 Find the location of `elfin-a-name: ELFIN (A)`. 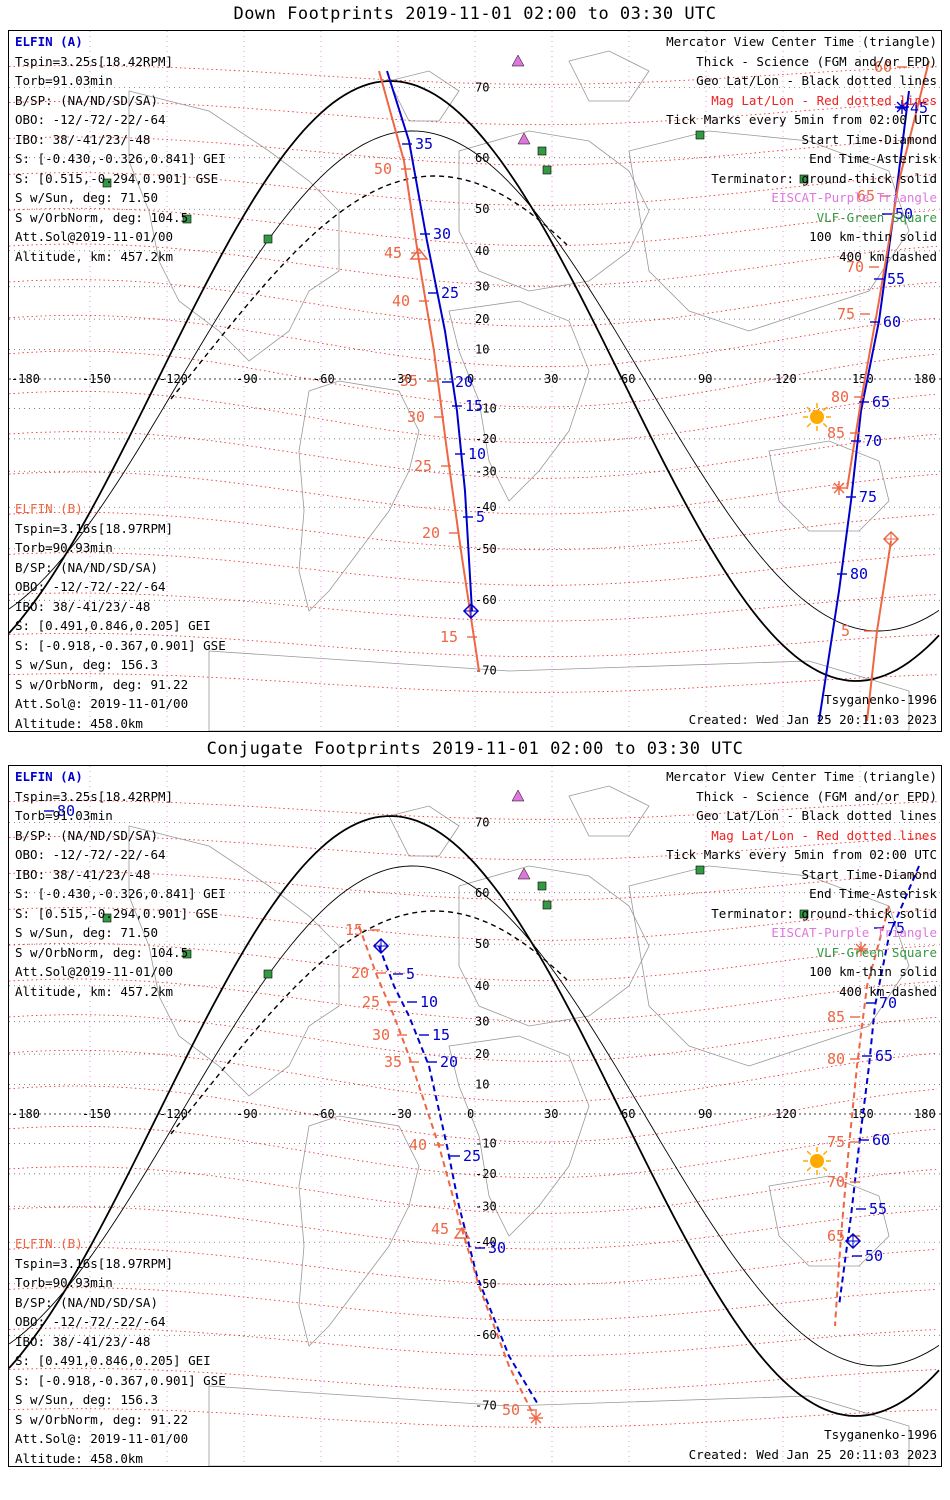

elfin-a-name: ELFIN (A) is located at coordinates (49, 41).